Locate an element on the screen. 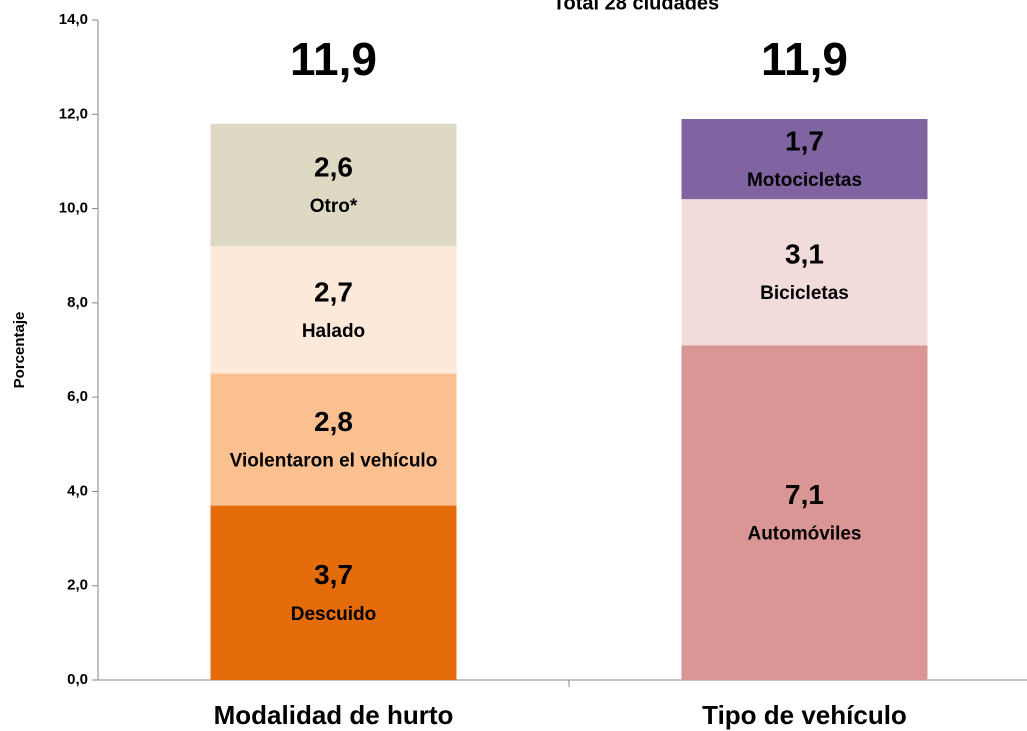 Image resolution: width=1027 pixels, height=731 pixels. y-tick-label: 12,0 is located at coordinates (73, 113).